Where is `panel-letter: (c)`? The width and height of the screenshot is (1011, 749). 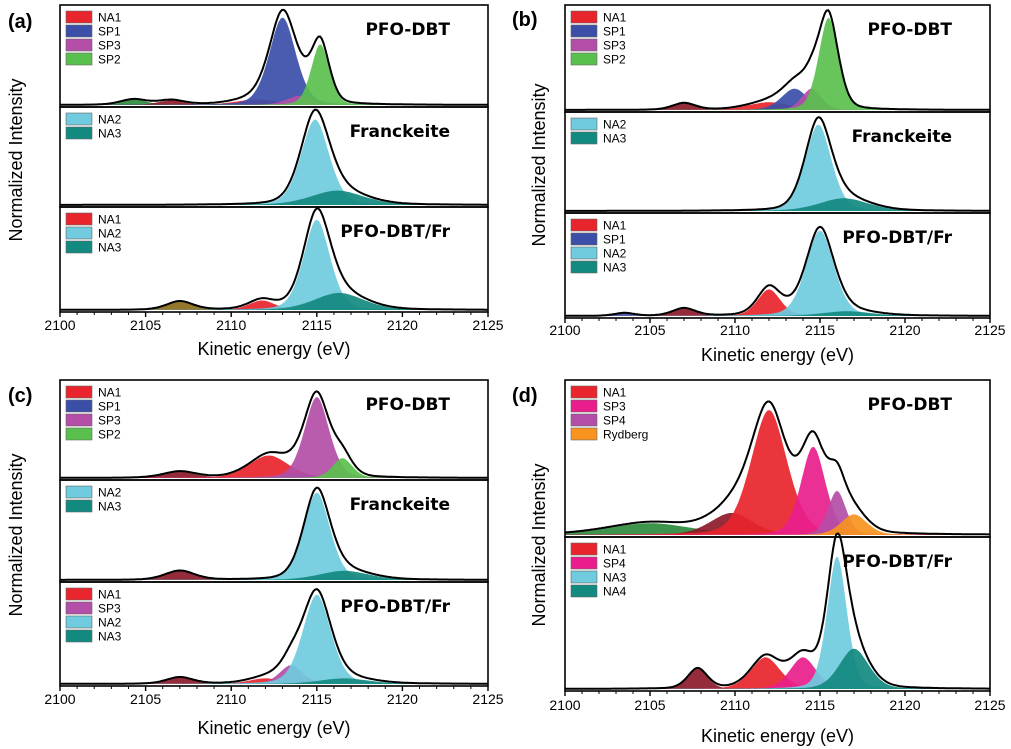 panel-letter: (c) is located at coordinates (20, 396).